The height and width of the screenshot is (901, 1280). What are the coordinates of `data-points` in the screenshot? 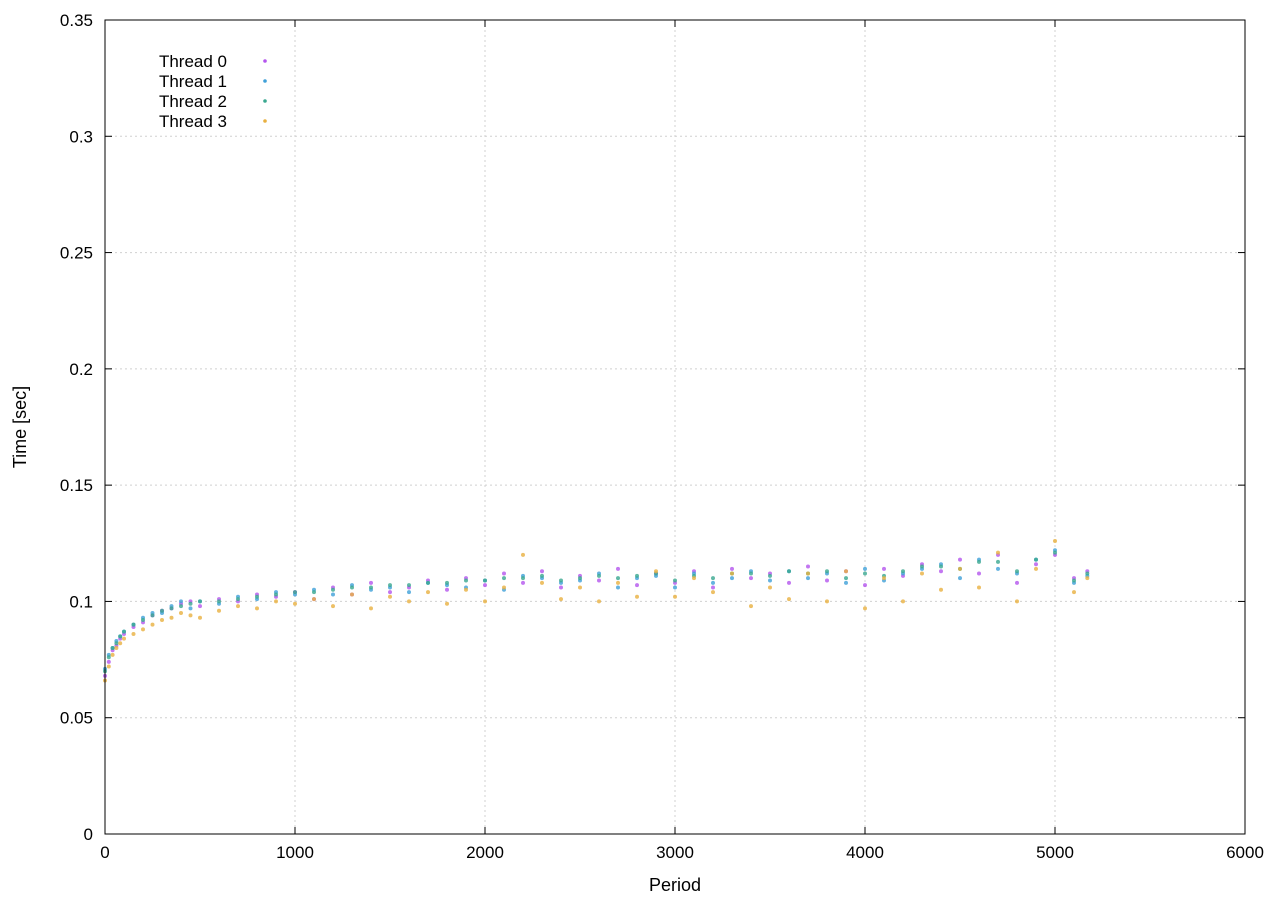 It's located at (596, 610).